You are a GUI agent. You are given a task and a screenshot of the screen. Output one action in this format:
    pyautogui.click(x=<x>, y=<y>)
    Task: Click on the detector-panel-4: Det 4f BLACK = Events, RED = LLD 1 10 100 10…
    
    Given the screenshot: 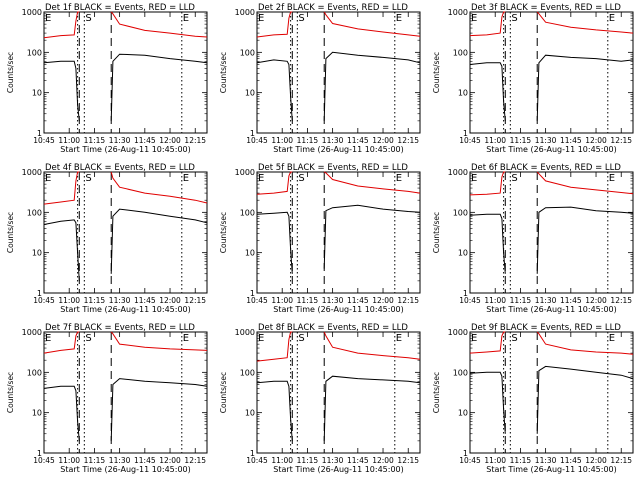 What is the action you would take?
    pyautogui.click(x=107, y=238)
    